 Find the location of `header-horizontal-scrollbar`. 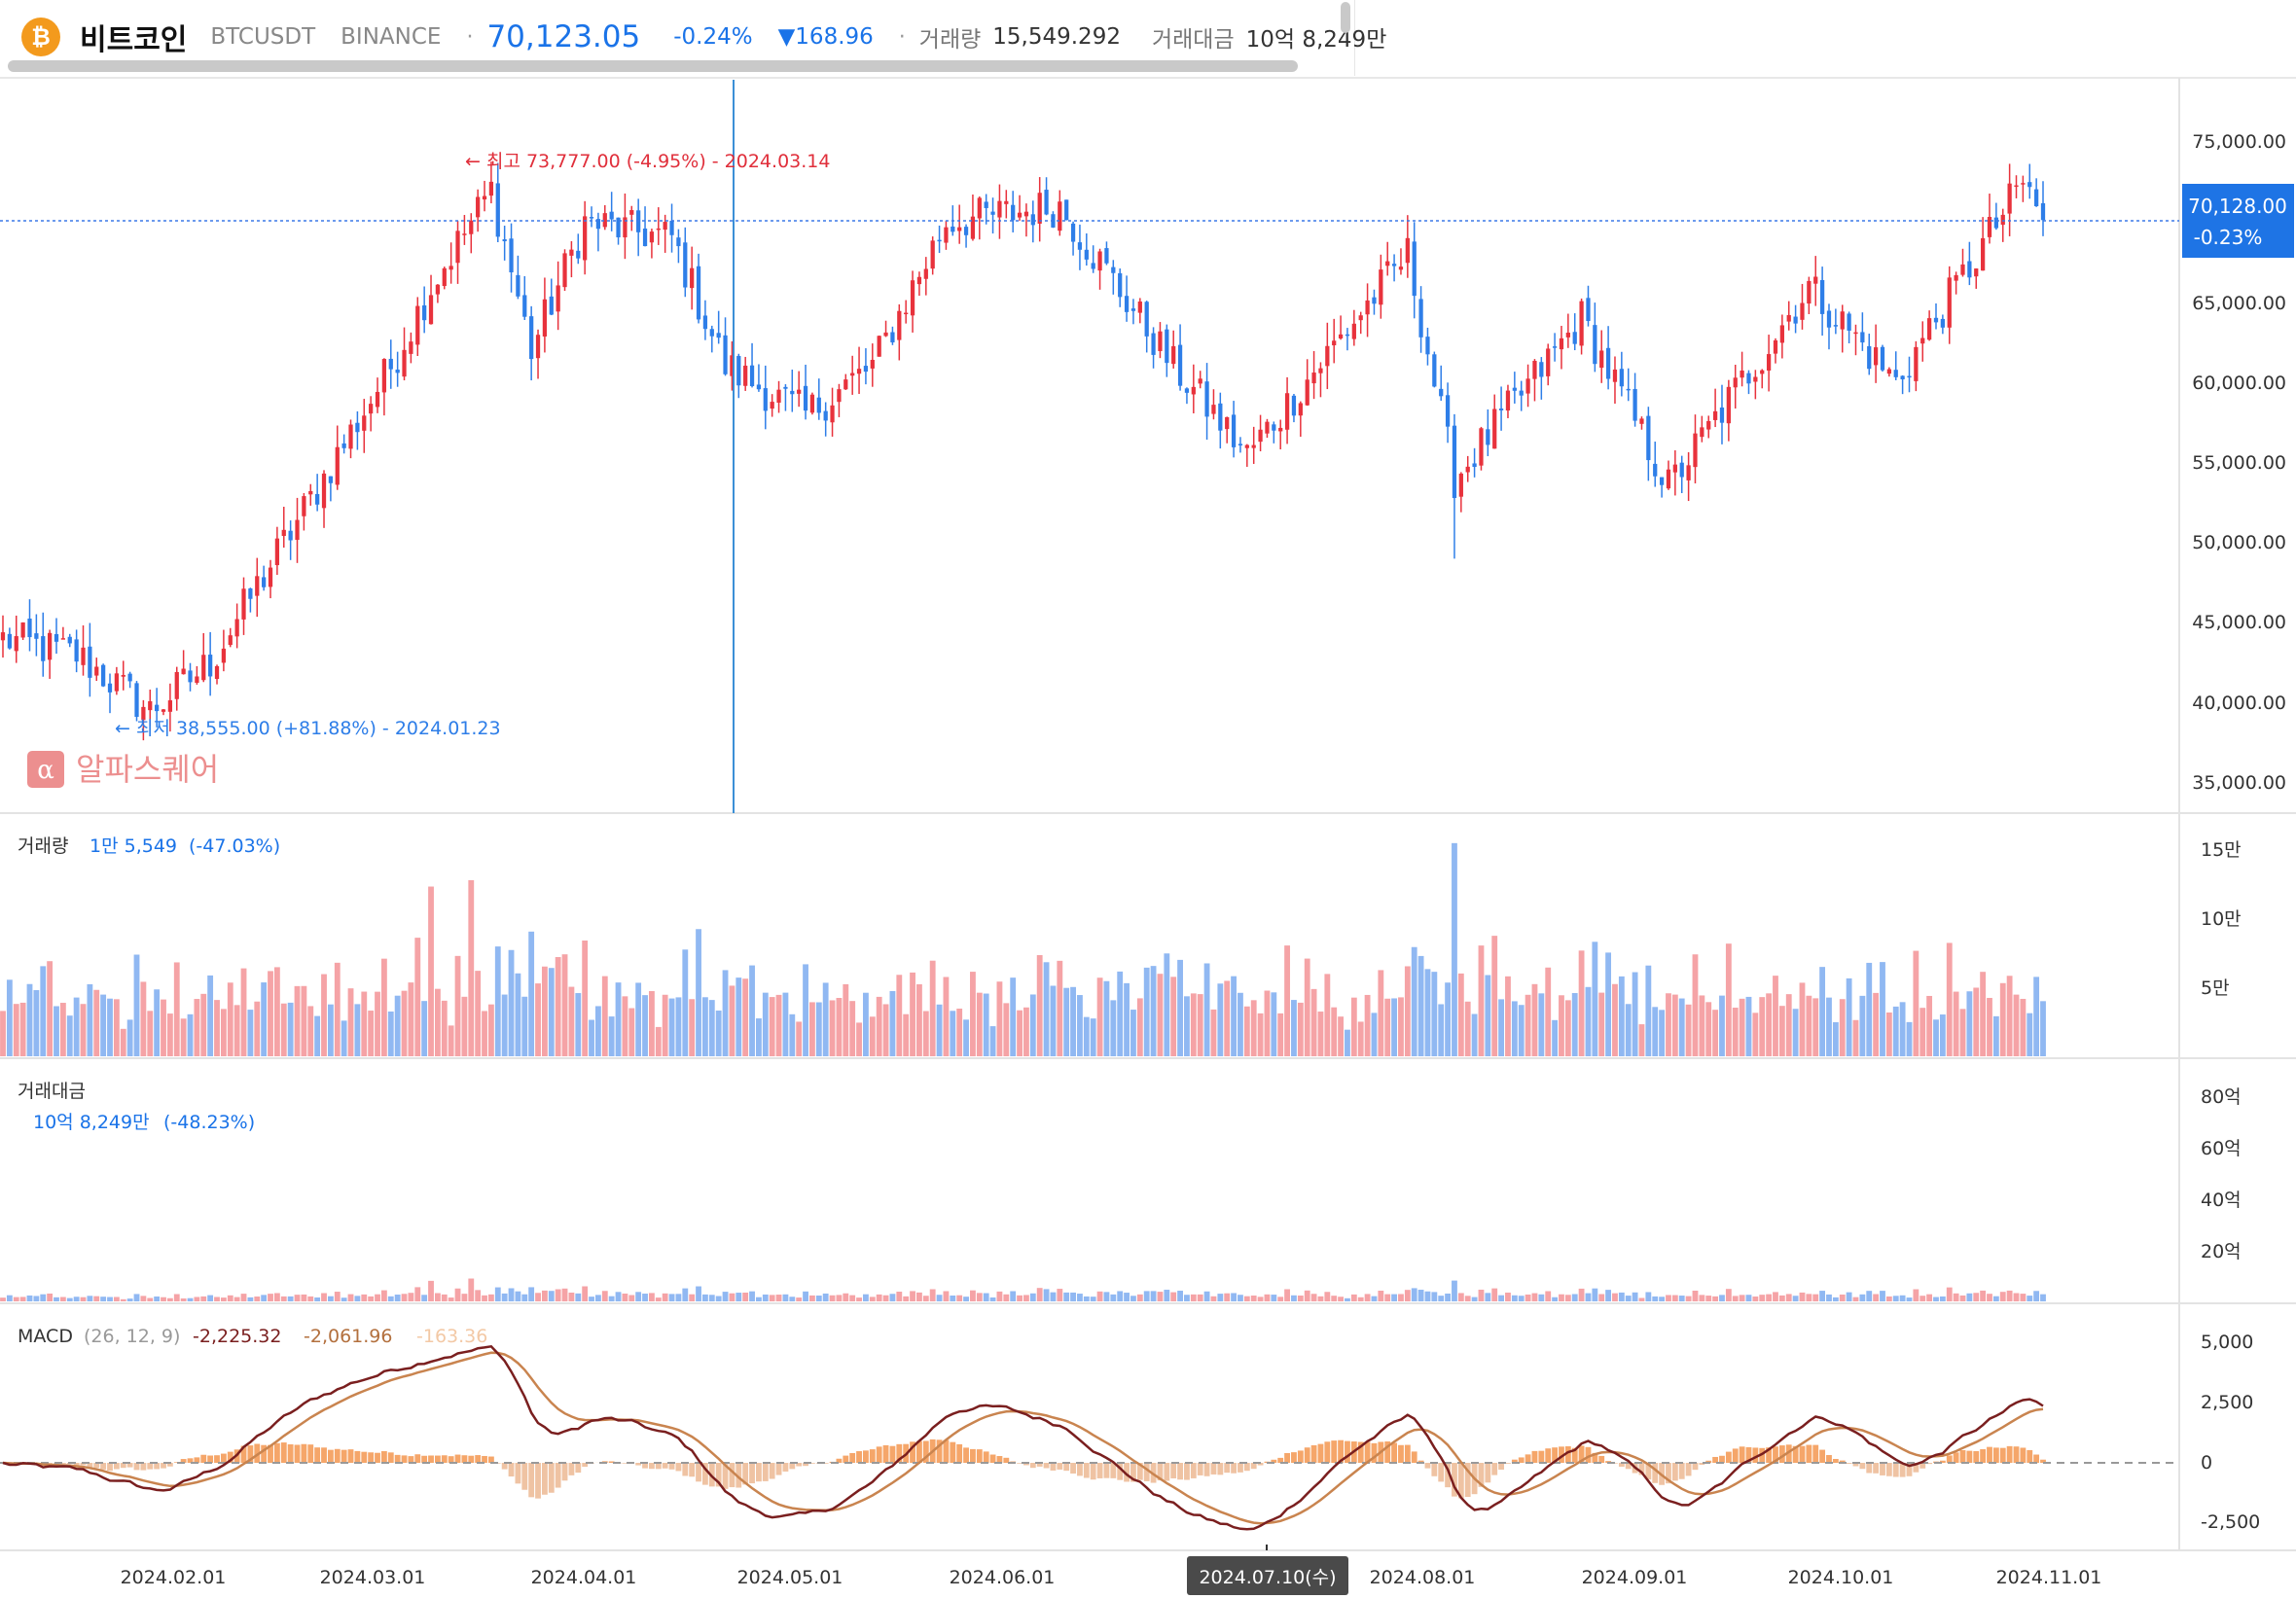

header-horizontal-scrollbar is located at coordinates (653, 66).